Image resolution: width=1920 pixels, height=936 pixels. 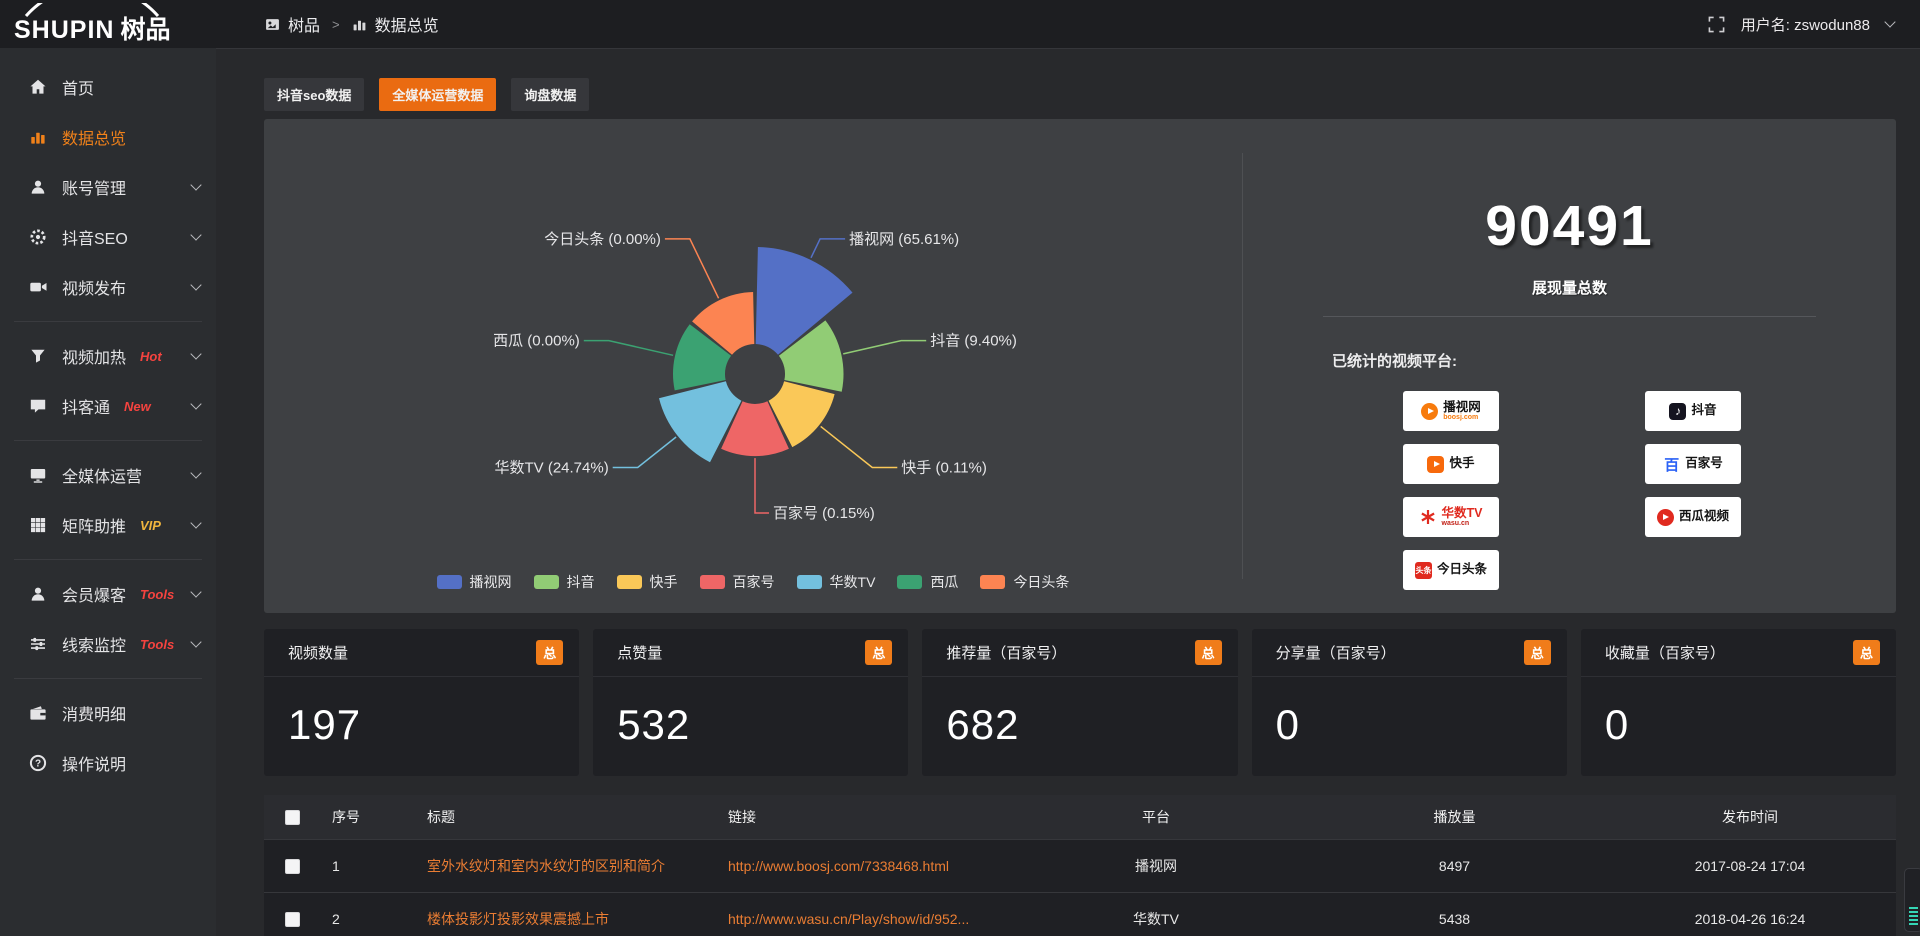 What do you see at coordinates (474, 582) in the screenshot?
I see `legend-item: 播视网` at bounding box center [474, 582].